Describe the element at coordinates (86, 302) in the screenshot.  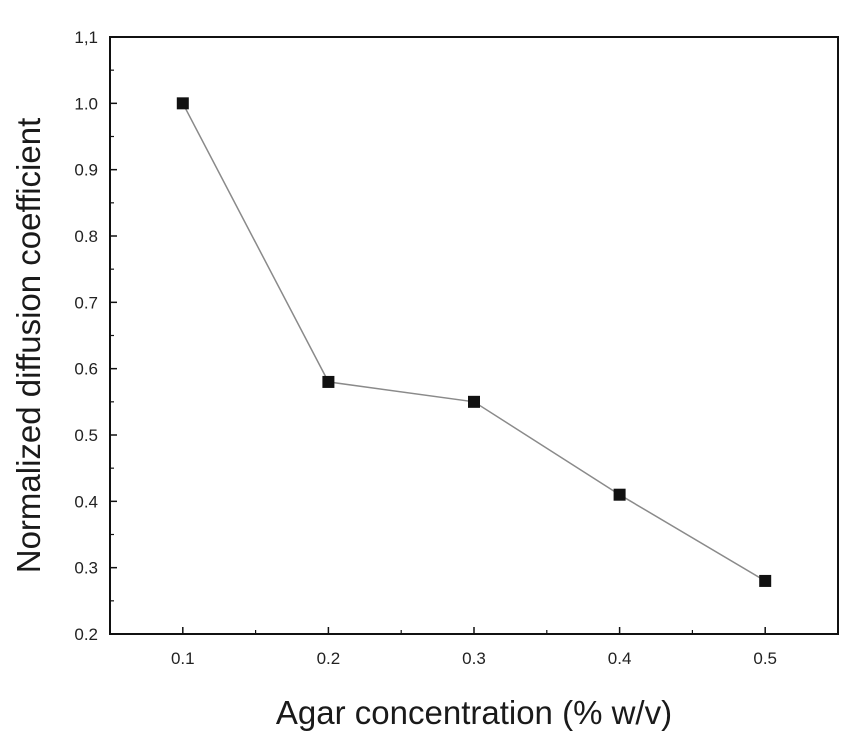
I see `y-tick-label: 0.7` at that location.